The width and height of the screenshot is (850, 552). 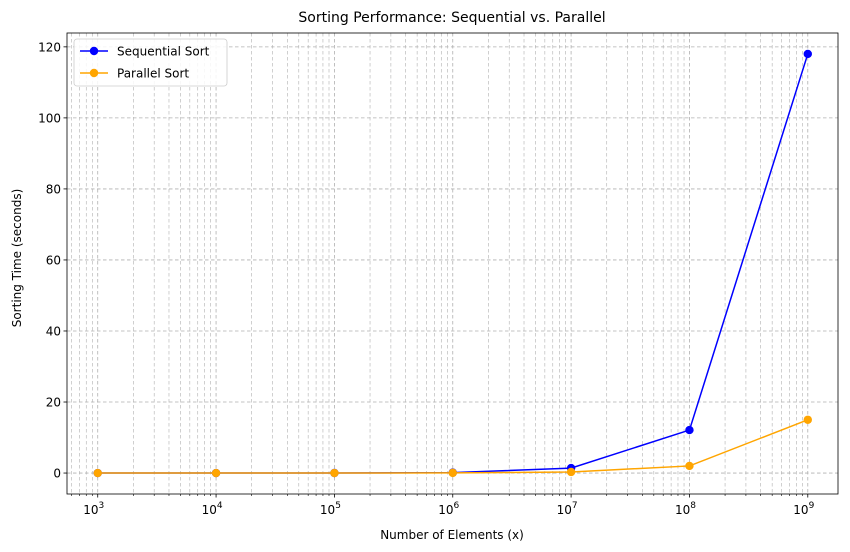 I want to click on legend: Sequential Sort Parallel Sort, so click(x=150, y=62).